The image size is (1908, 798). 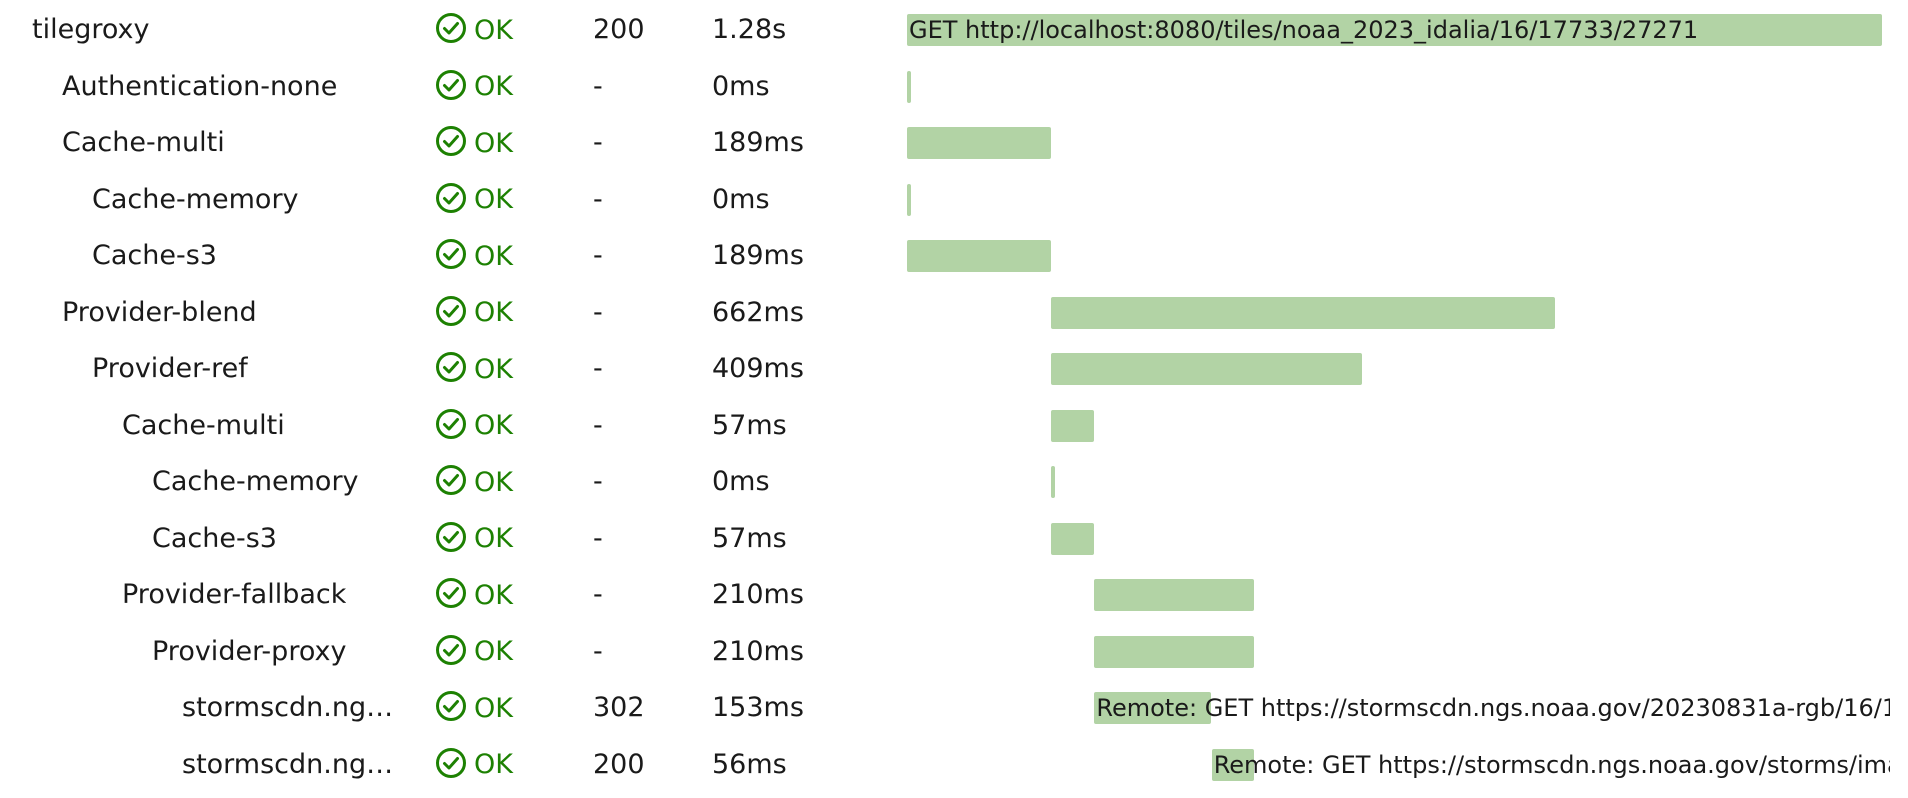 I want to click on span-duration: 1.28s, so click(x=749, y=29).